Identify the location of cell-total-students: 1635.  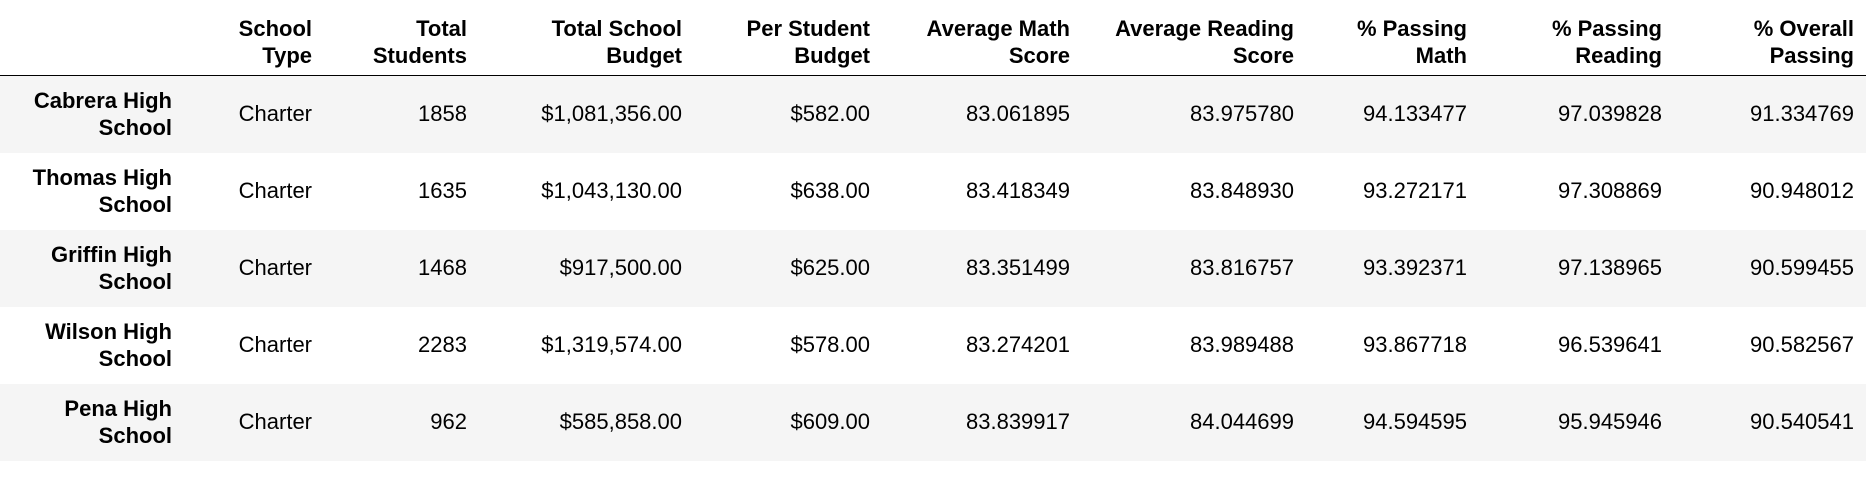
(442, 190).